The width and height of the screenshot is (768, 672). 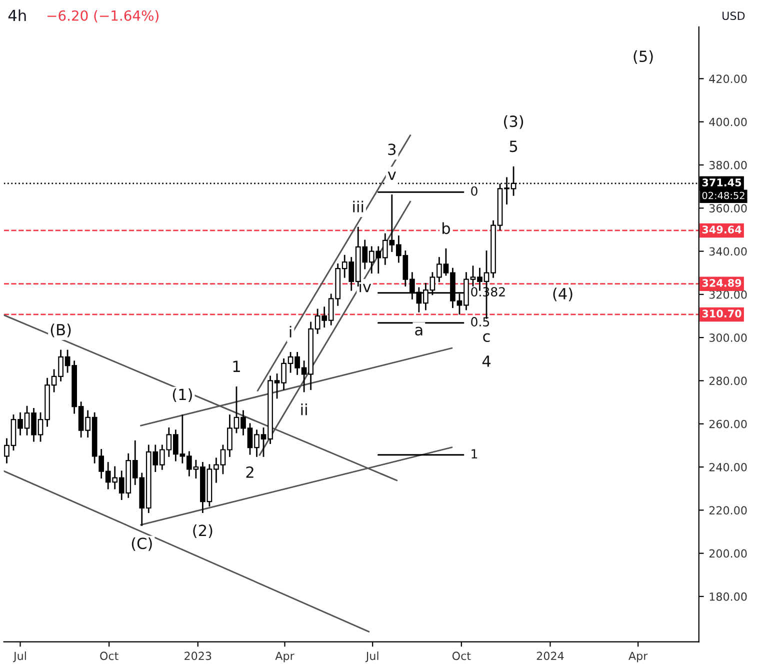 I want to click on annotation: (2), so click(x=202, y=531).